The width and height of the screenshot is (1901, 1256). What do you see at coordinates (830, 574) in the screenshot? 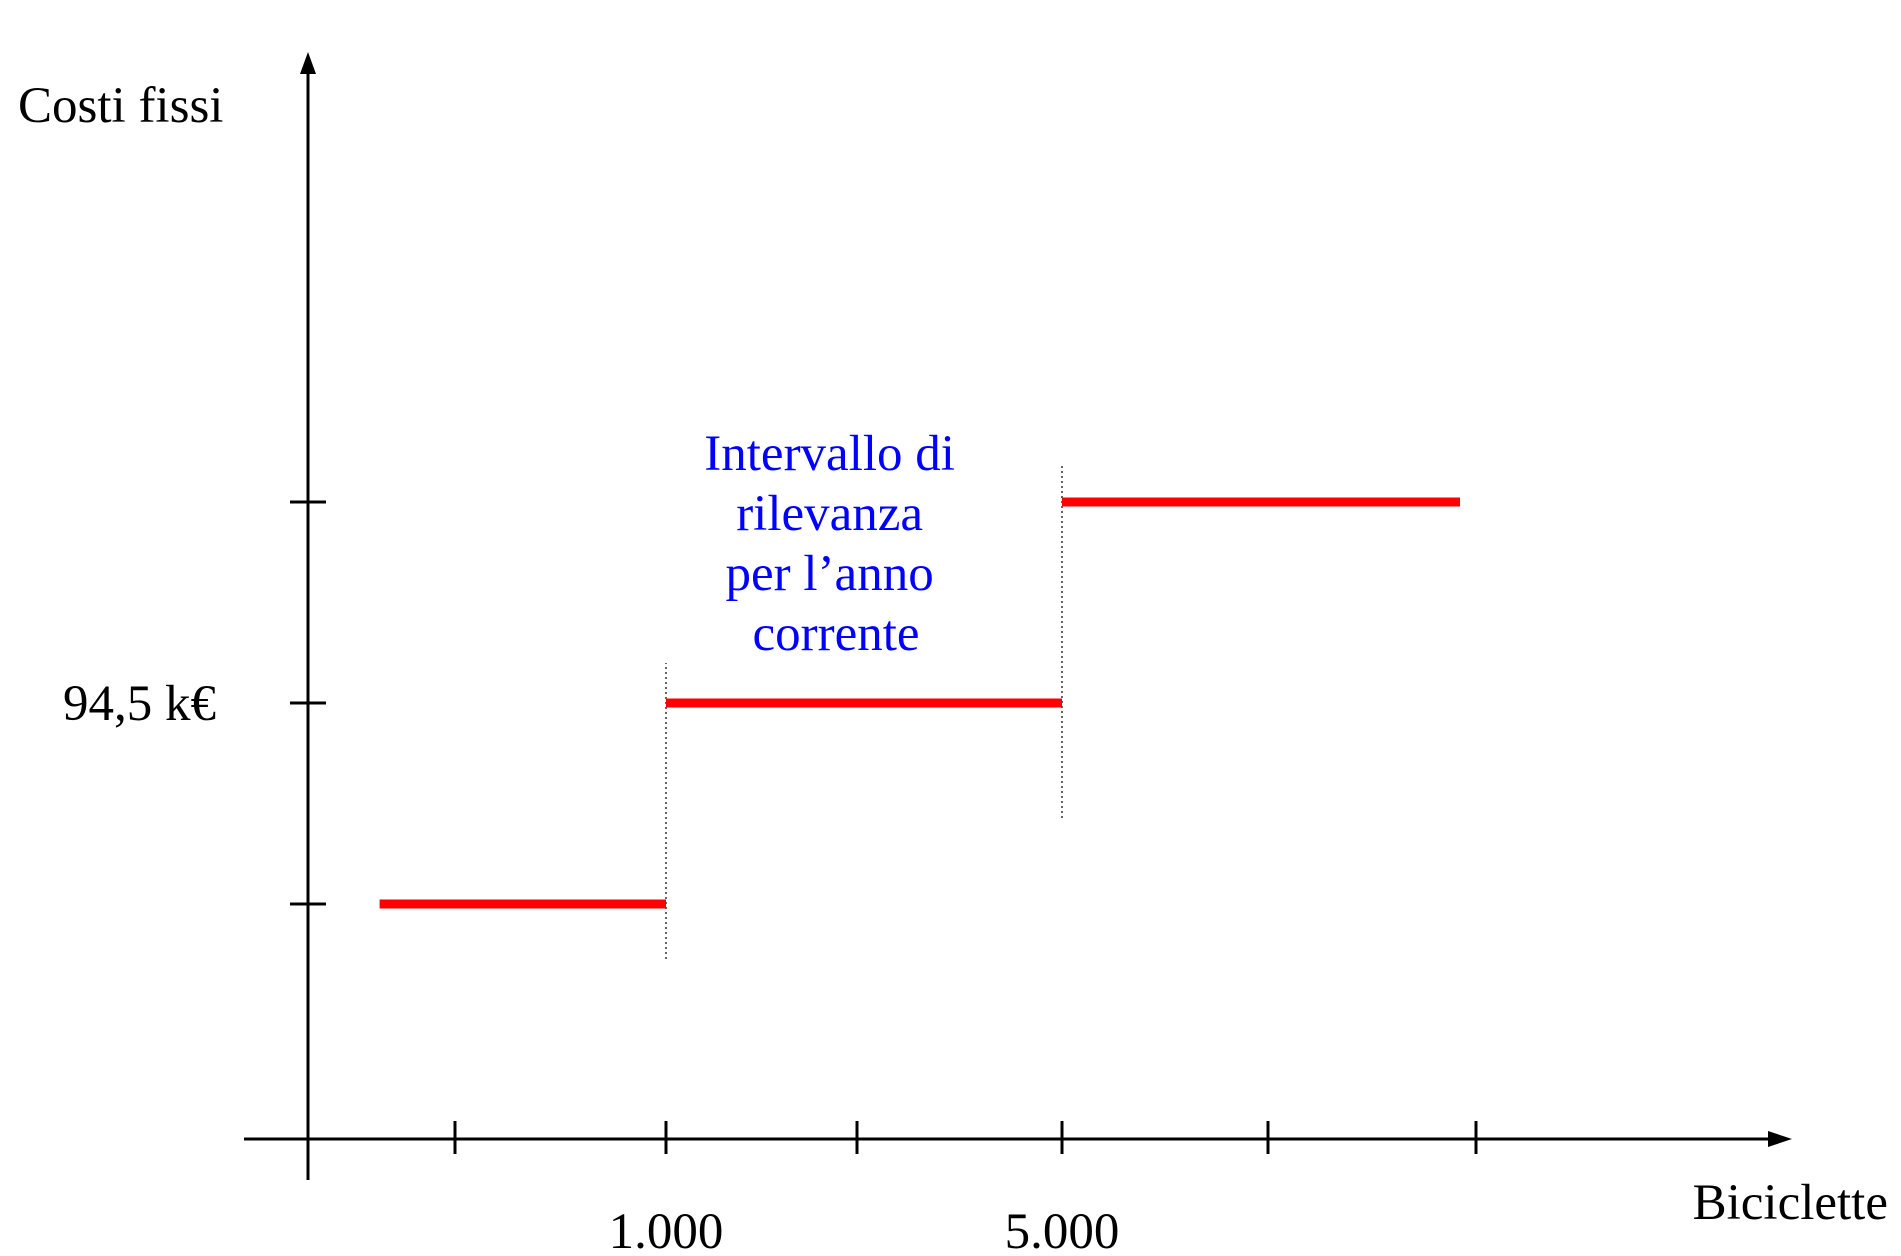
I see `annotation-line: per l’anno` at bounding box center [830, 574].